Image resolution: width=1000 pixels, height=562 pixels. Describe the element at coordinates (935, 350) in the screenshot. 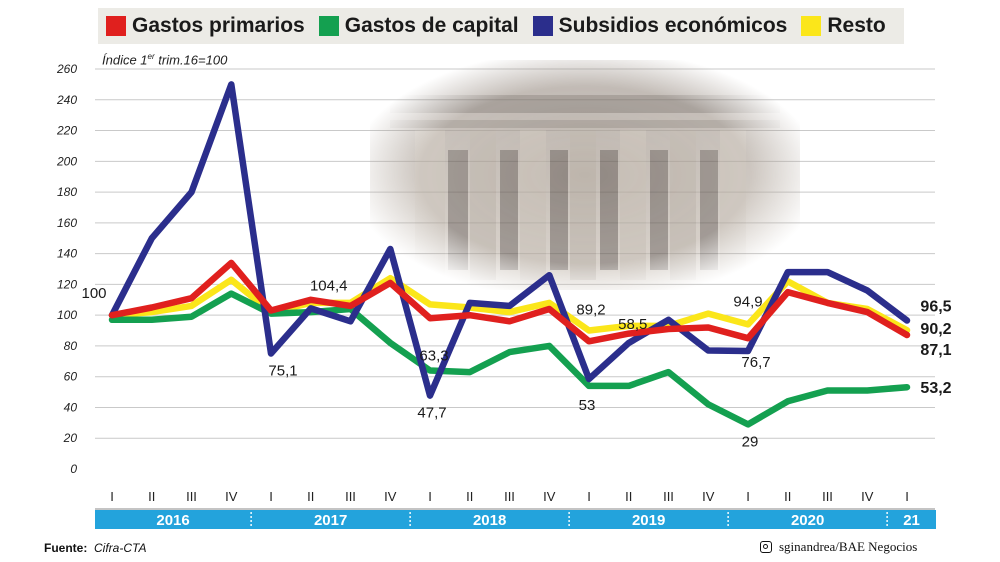

I see `data-label: 87,1` at that location.